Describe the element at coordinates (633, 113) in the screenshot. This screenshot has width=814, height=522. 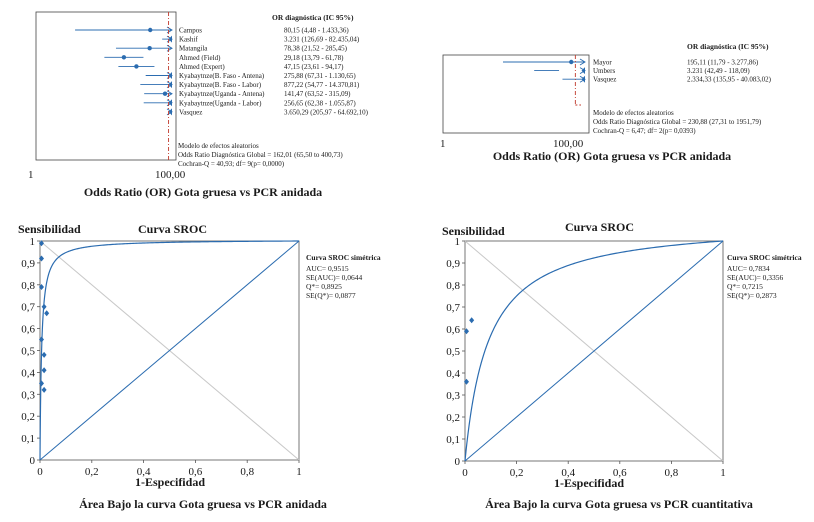
I see `summary-line-1: Modelo de efectos aleatorios` at that location.